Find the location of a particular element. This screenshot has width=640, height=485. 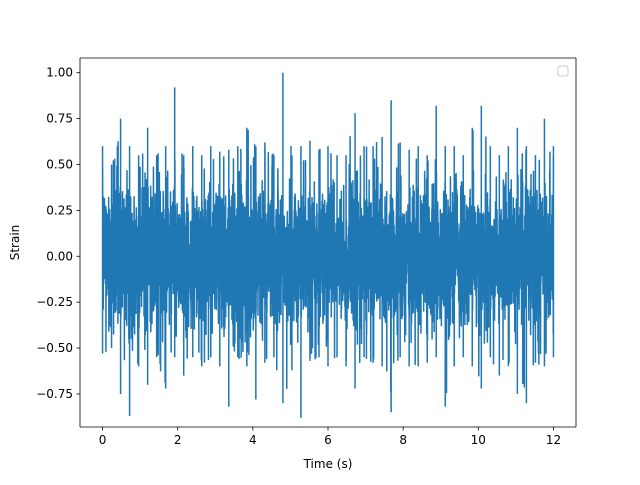

x-tick-label: 0 is located at coordinates (103, 440).